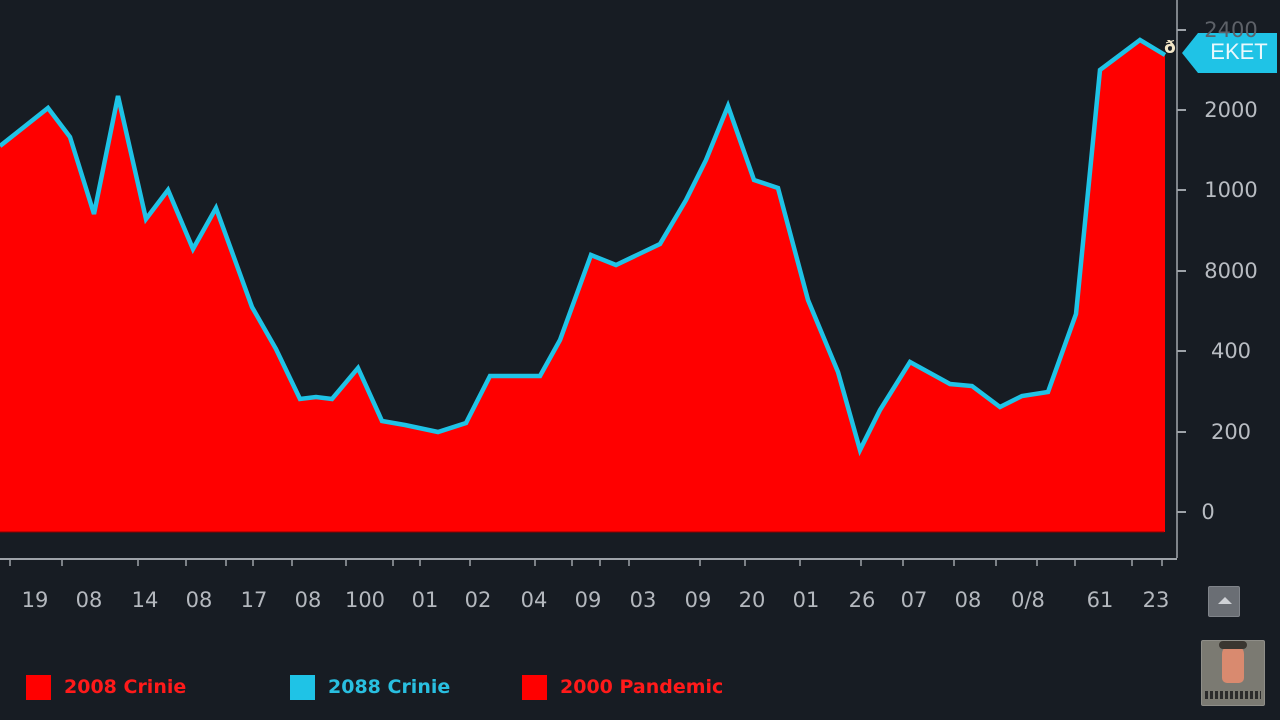 Image resolution: width=1280 pixels, height=720 pixels. I want to click on legend-item-2000-pandemic: 2000 Pandemic, so click(622, 687).